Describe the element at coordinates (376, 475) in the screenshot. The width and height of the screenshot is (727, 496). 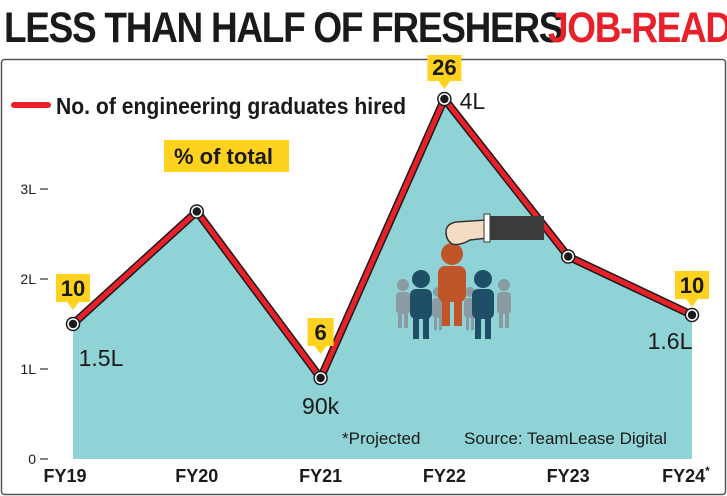
I see `x-axis: FY19 FY20 FY21 FY22 FY23 FY24*` at that location.